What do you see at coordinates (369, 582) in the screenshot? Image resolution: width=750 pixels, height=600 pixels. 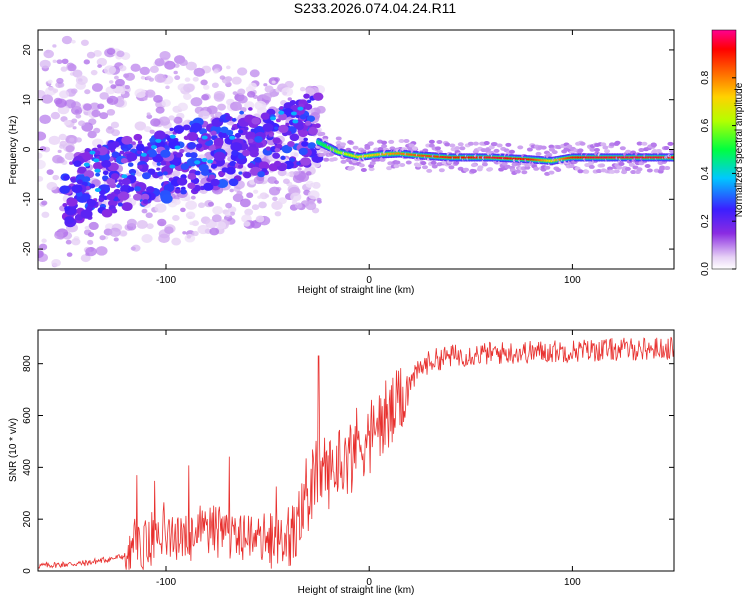 I see `x-tick-label: 0` at bounding box center [369, 582].